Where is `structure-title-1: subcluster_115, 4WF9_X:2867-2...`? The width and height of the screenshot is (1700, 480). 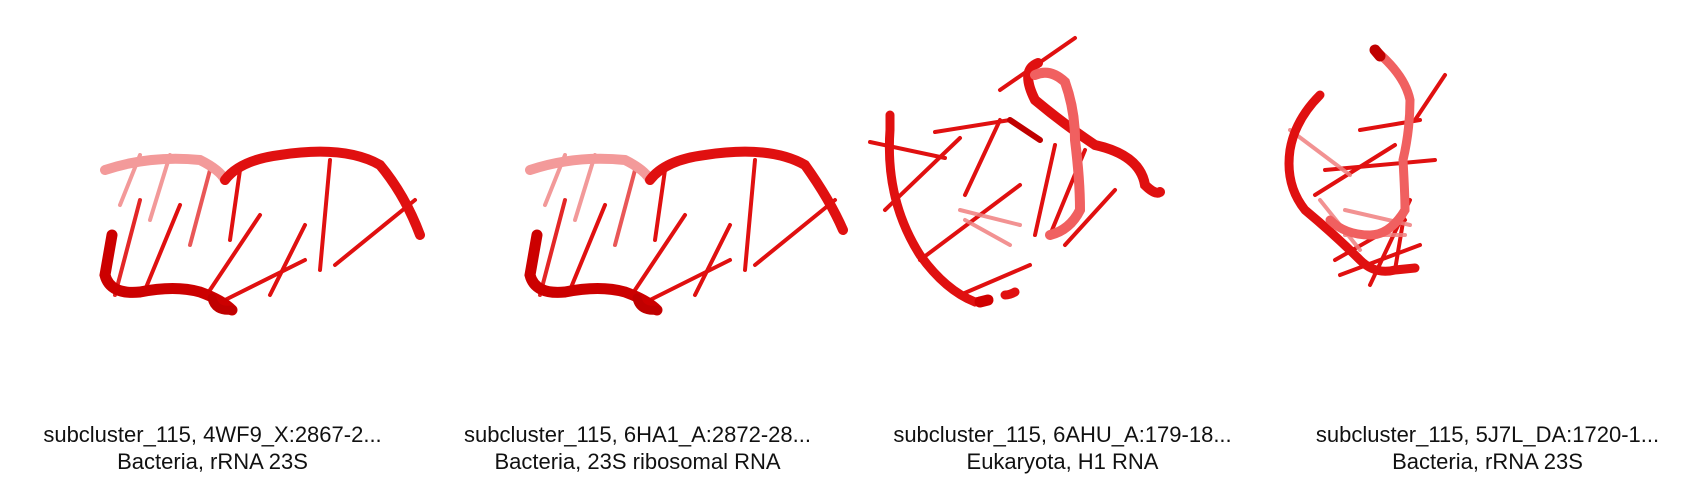 structure-title-1: subcluster_115, 4WF9_X:2867-2... is located at coordinates (212, 434).